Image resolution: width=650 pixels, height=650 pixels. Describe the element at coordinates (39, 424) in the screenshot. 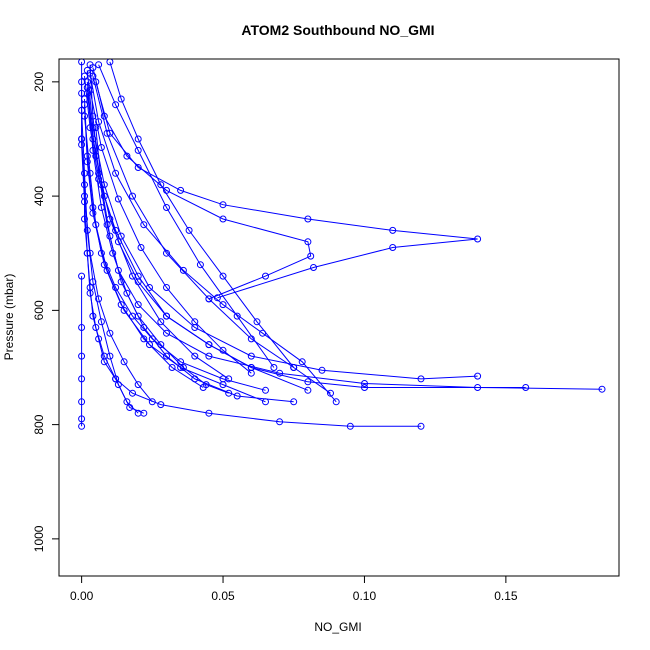

I see `y-tick-label: 800` at that location.